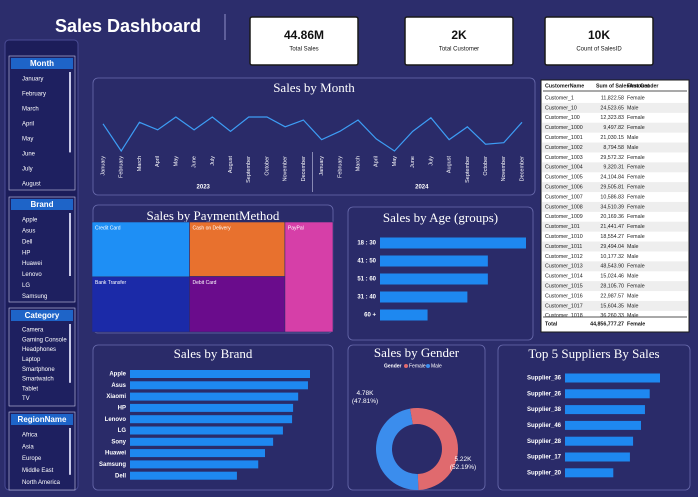 This screenshot has width=698, height=497. I want to click on chart-title: Sales by Brand, so click(213, 353).